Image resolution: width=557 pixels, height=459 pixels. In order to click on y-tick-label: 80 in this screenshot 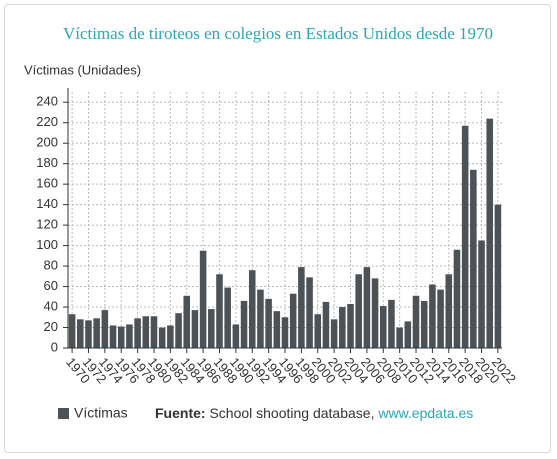, I will do `click(51, 265)`.